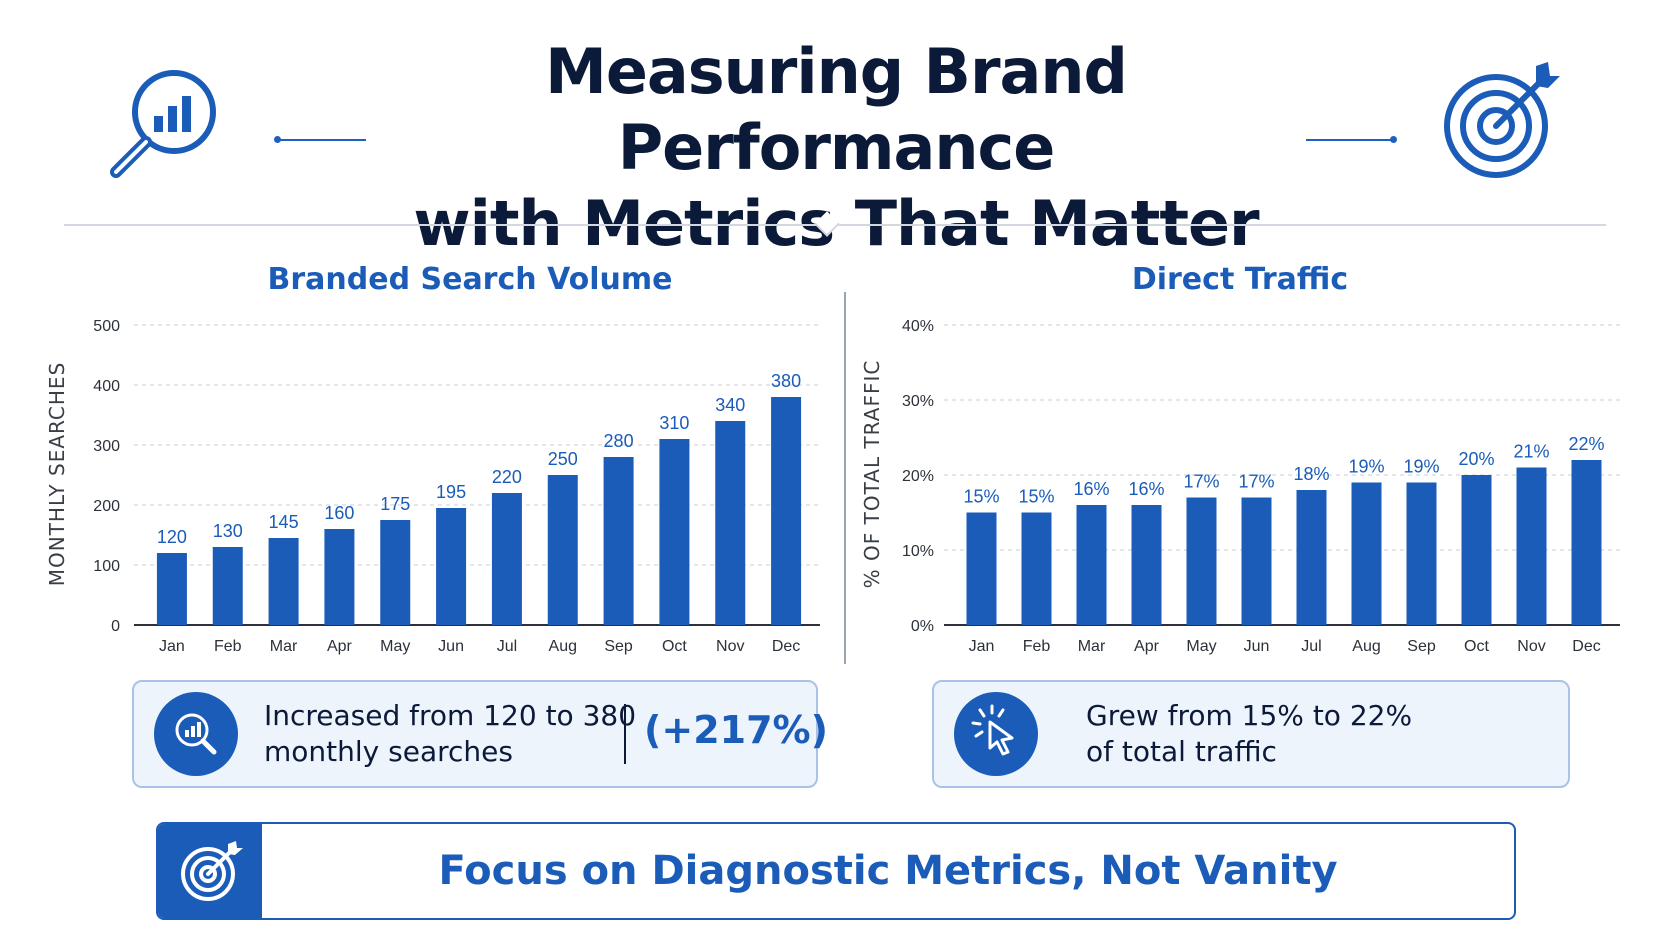 The width and height of the screenshot is (1672, 941). What do you see at coordinates (172, 537) in the screenshot?
I see `data-label: 120` at bounding box center [172, 537].